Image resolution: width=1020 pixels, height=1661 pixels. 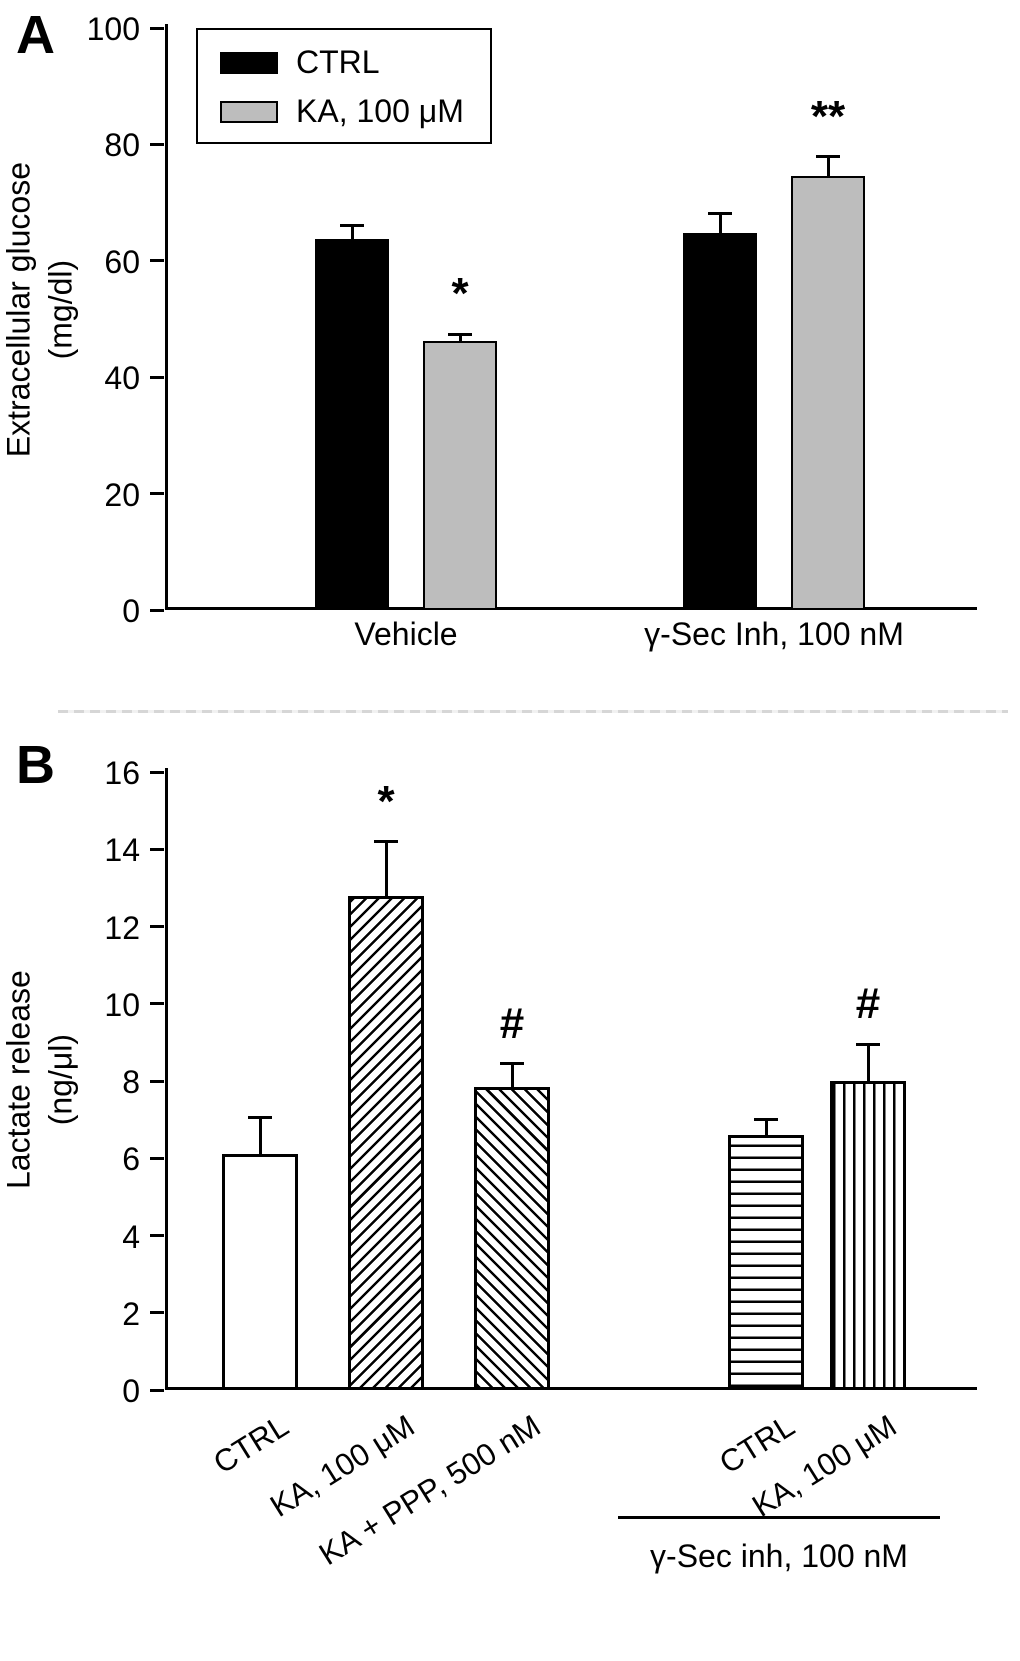 What do you see at coordinates (131, 1313) in the screenshot?
I see `y-axis-tick-label-b: 2` at bounding box center [131, 1313].